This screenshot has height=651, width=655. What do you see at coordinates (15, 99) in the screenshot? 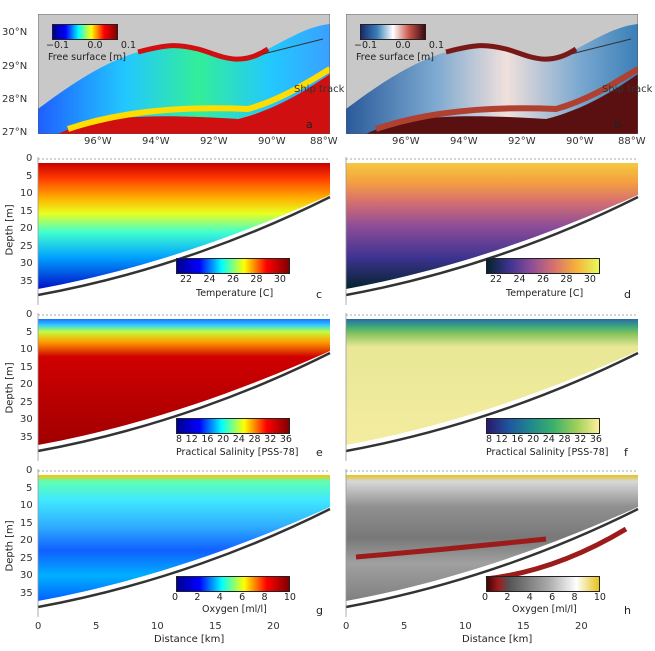
I see `lat-tick: 28°N` at bounding box center [15, 99].